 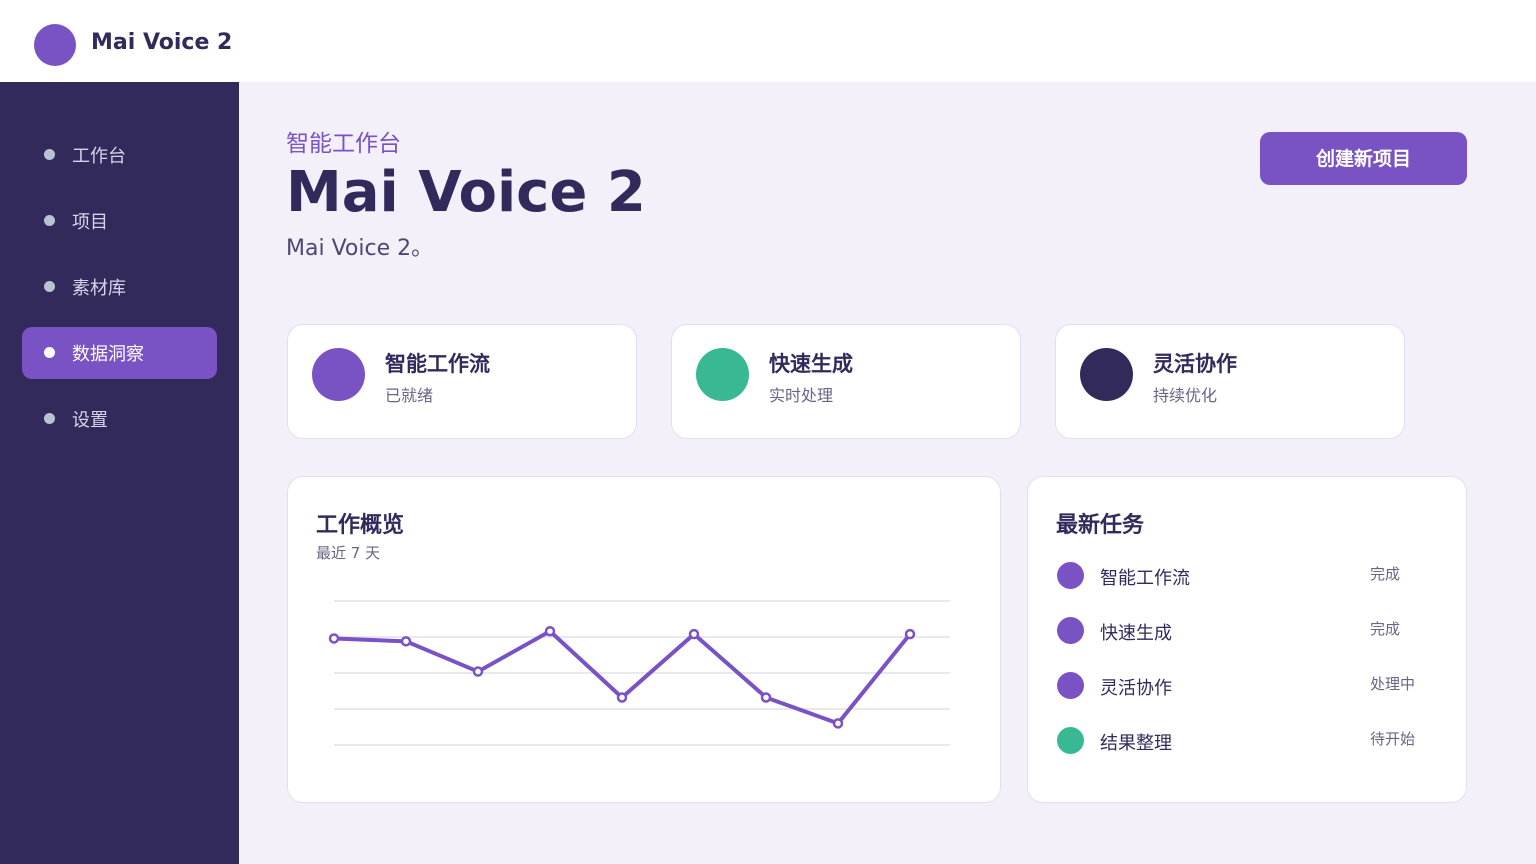 I want to click on nav-item: 设置, so click(x=119, y=419).